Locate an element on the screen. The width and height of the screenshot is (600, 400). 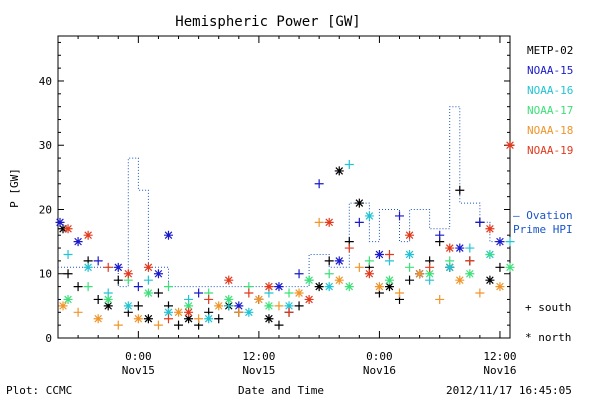
plot-credit: Plot: CCMC is located at coordinates (39, 390).